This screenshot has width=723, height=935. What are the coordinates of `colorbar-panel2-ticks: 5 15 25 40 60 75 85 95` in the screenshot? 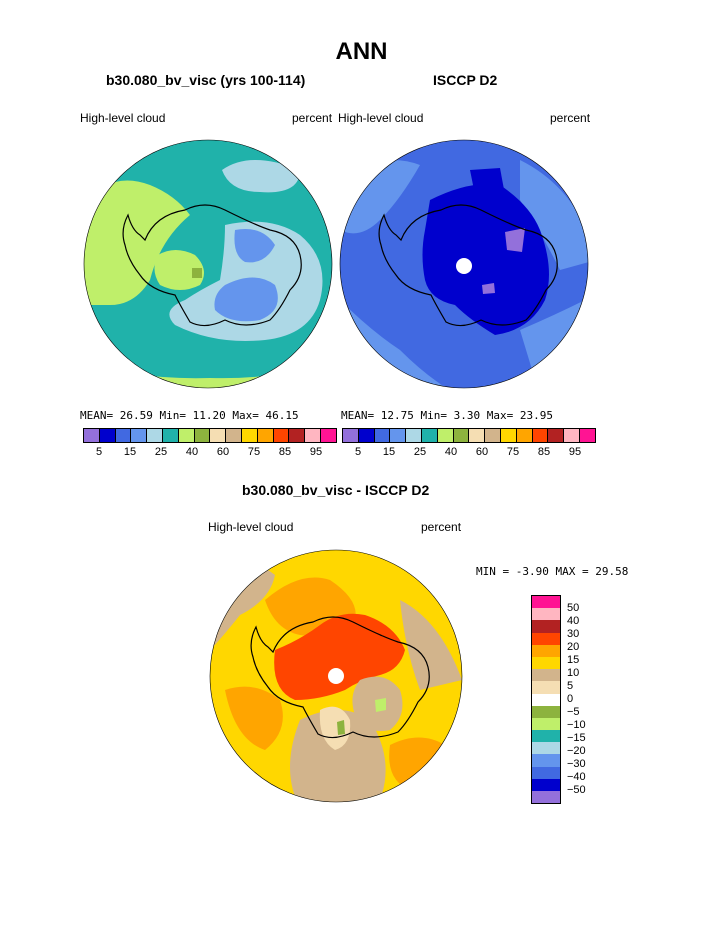 It's located at (461, 453).